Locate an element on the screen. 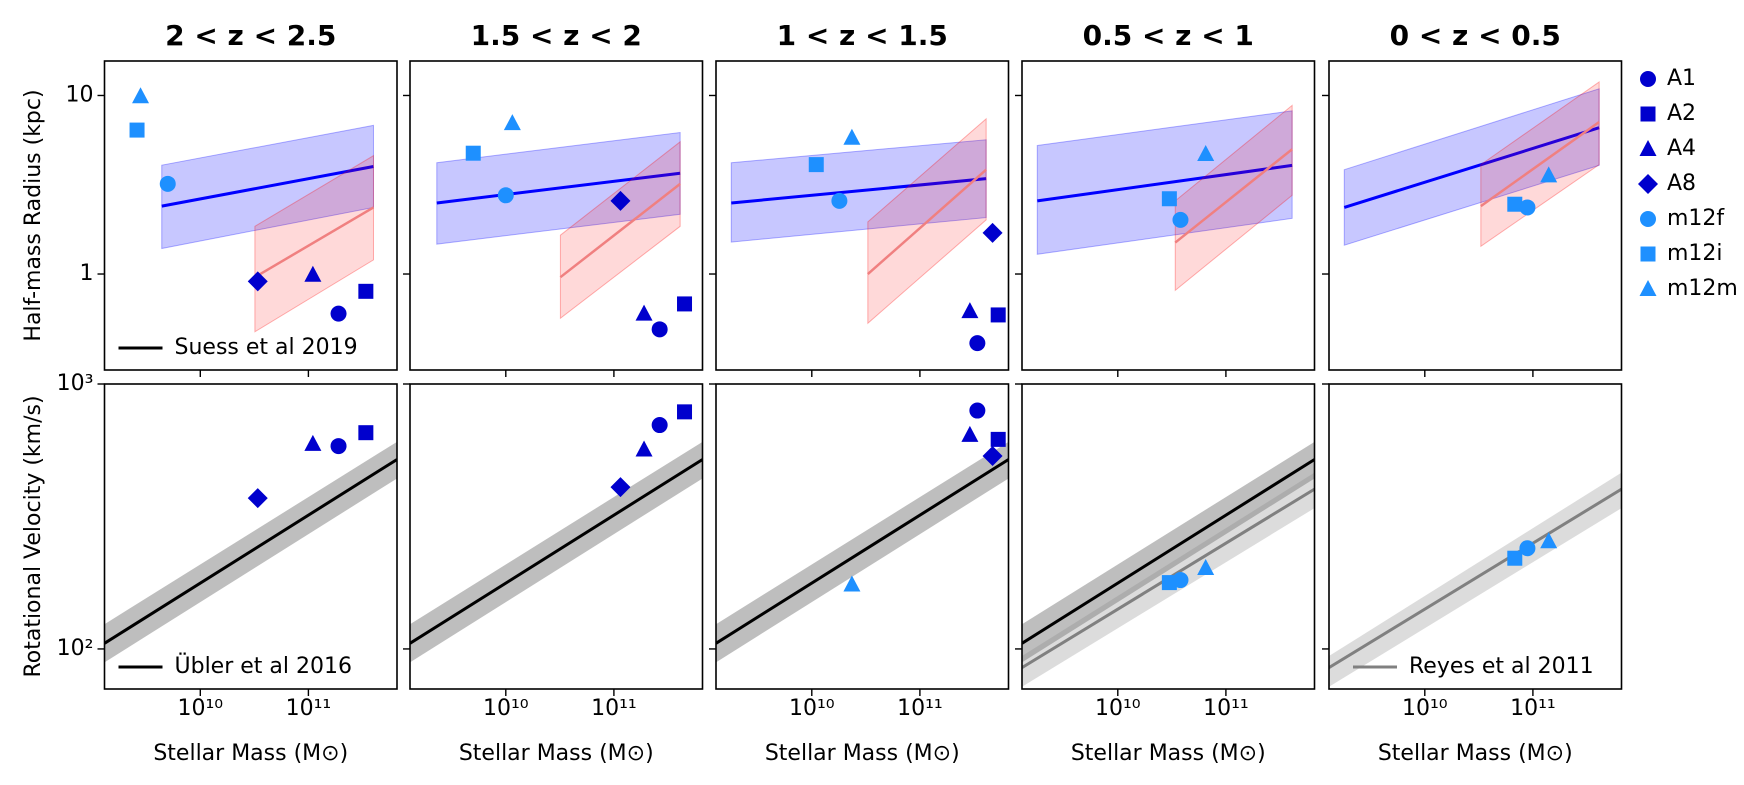 The width and height of the screenshot is (1744, 785). legend-label: Suess et al 2019 is located at coordinates (266, 347).